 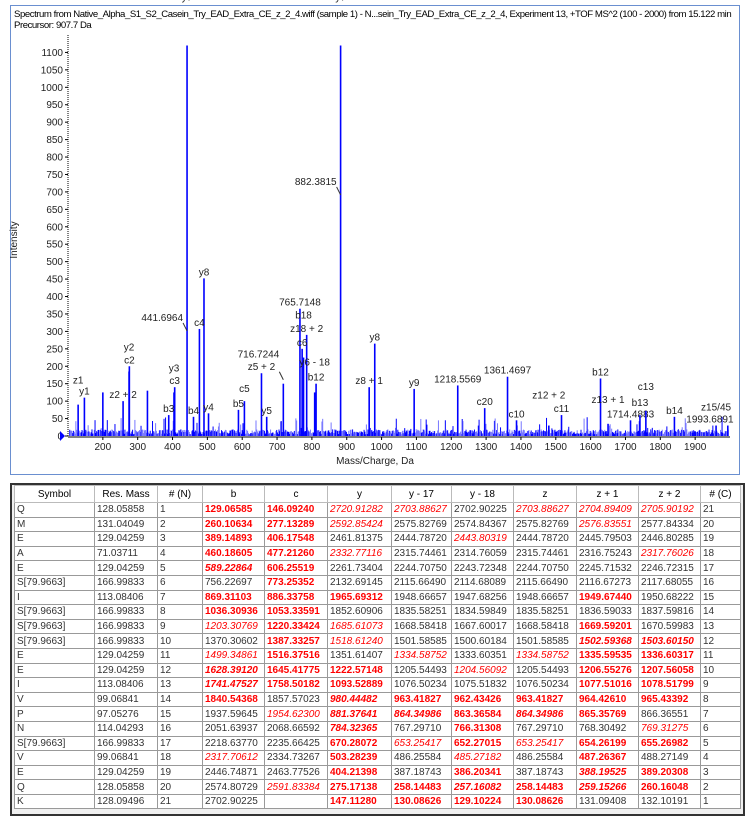 What do you see at coordinates (296, 758) in the screenshot?
I see `table-cell: 2334.73267` at bounding box center [296, 758].